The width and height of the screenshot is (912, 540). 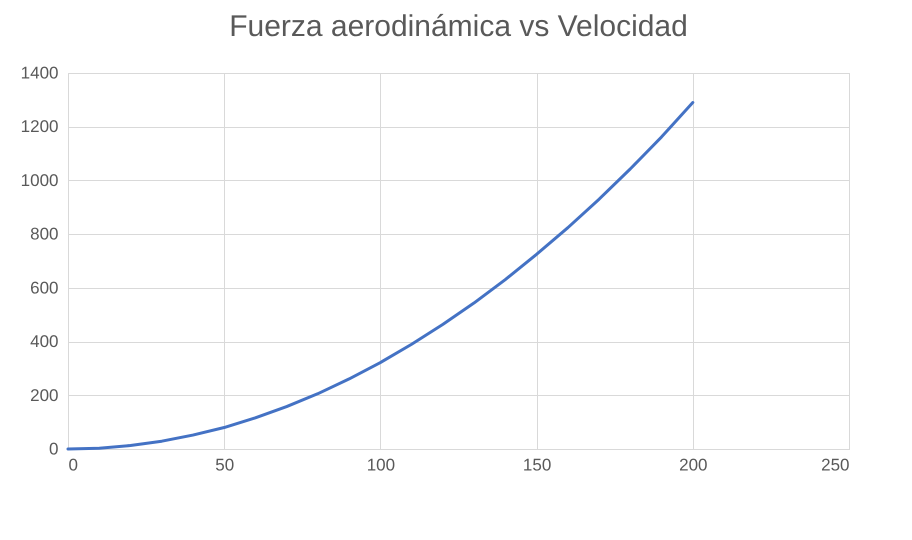 What do you see at coordinates (224, 465) in the screenshot?
I see `x-tick-label: 50` at bounding box center [224, 465].